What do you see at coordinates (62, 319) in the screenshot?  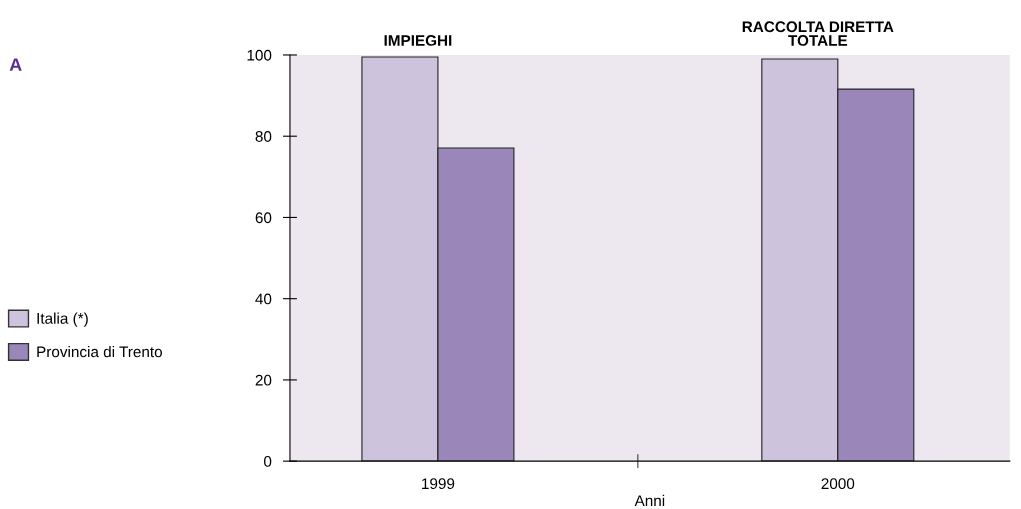 I see `legend-label: Italia (*)` at bounding box center [62, 319].